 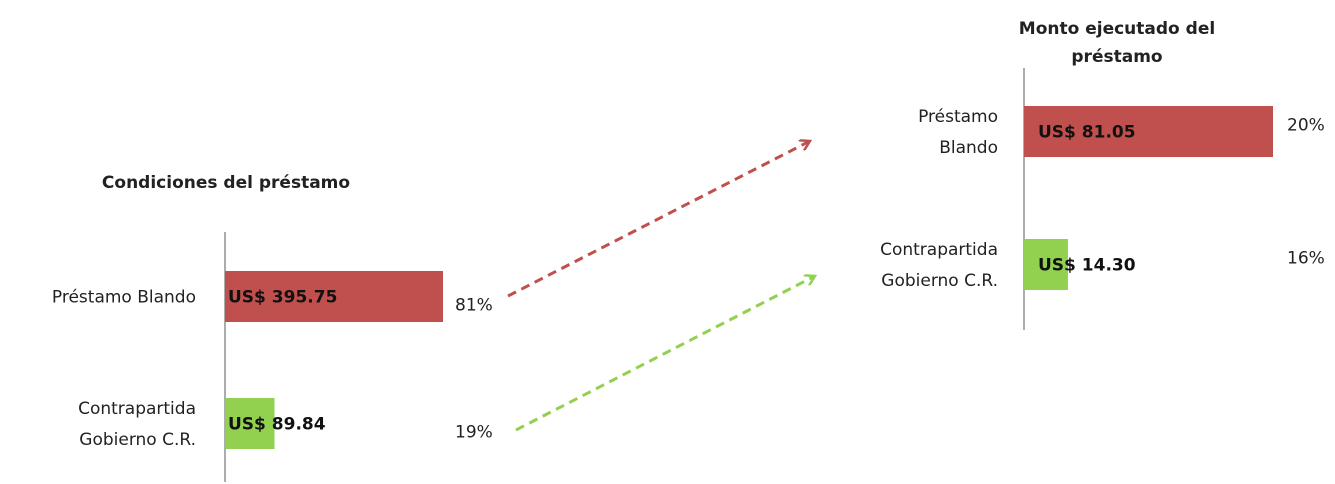 What do you see at coordinates (282, 298) in the screenshot?
I see `data-label: US$ 395.75` at bounding box center [282, 298].